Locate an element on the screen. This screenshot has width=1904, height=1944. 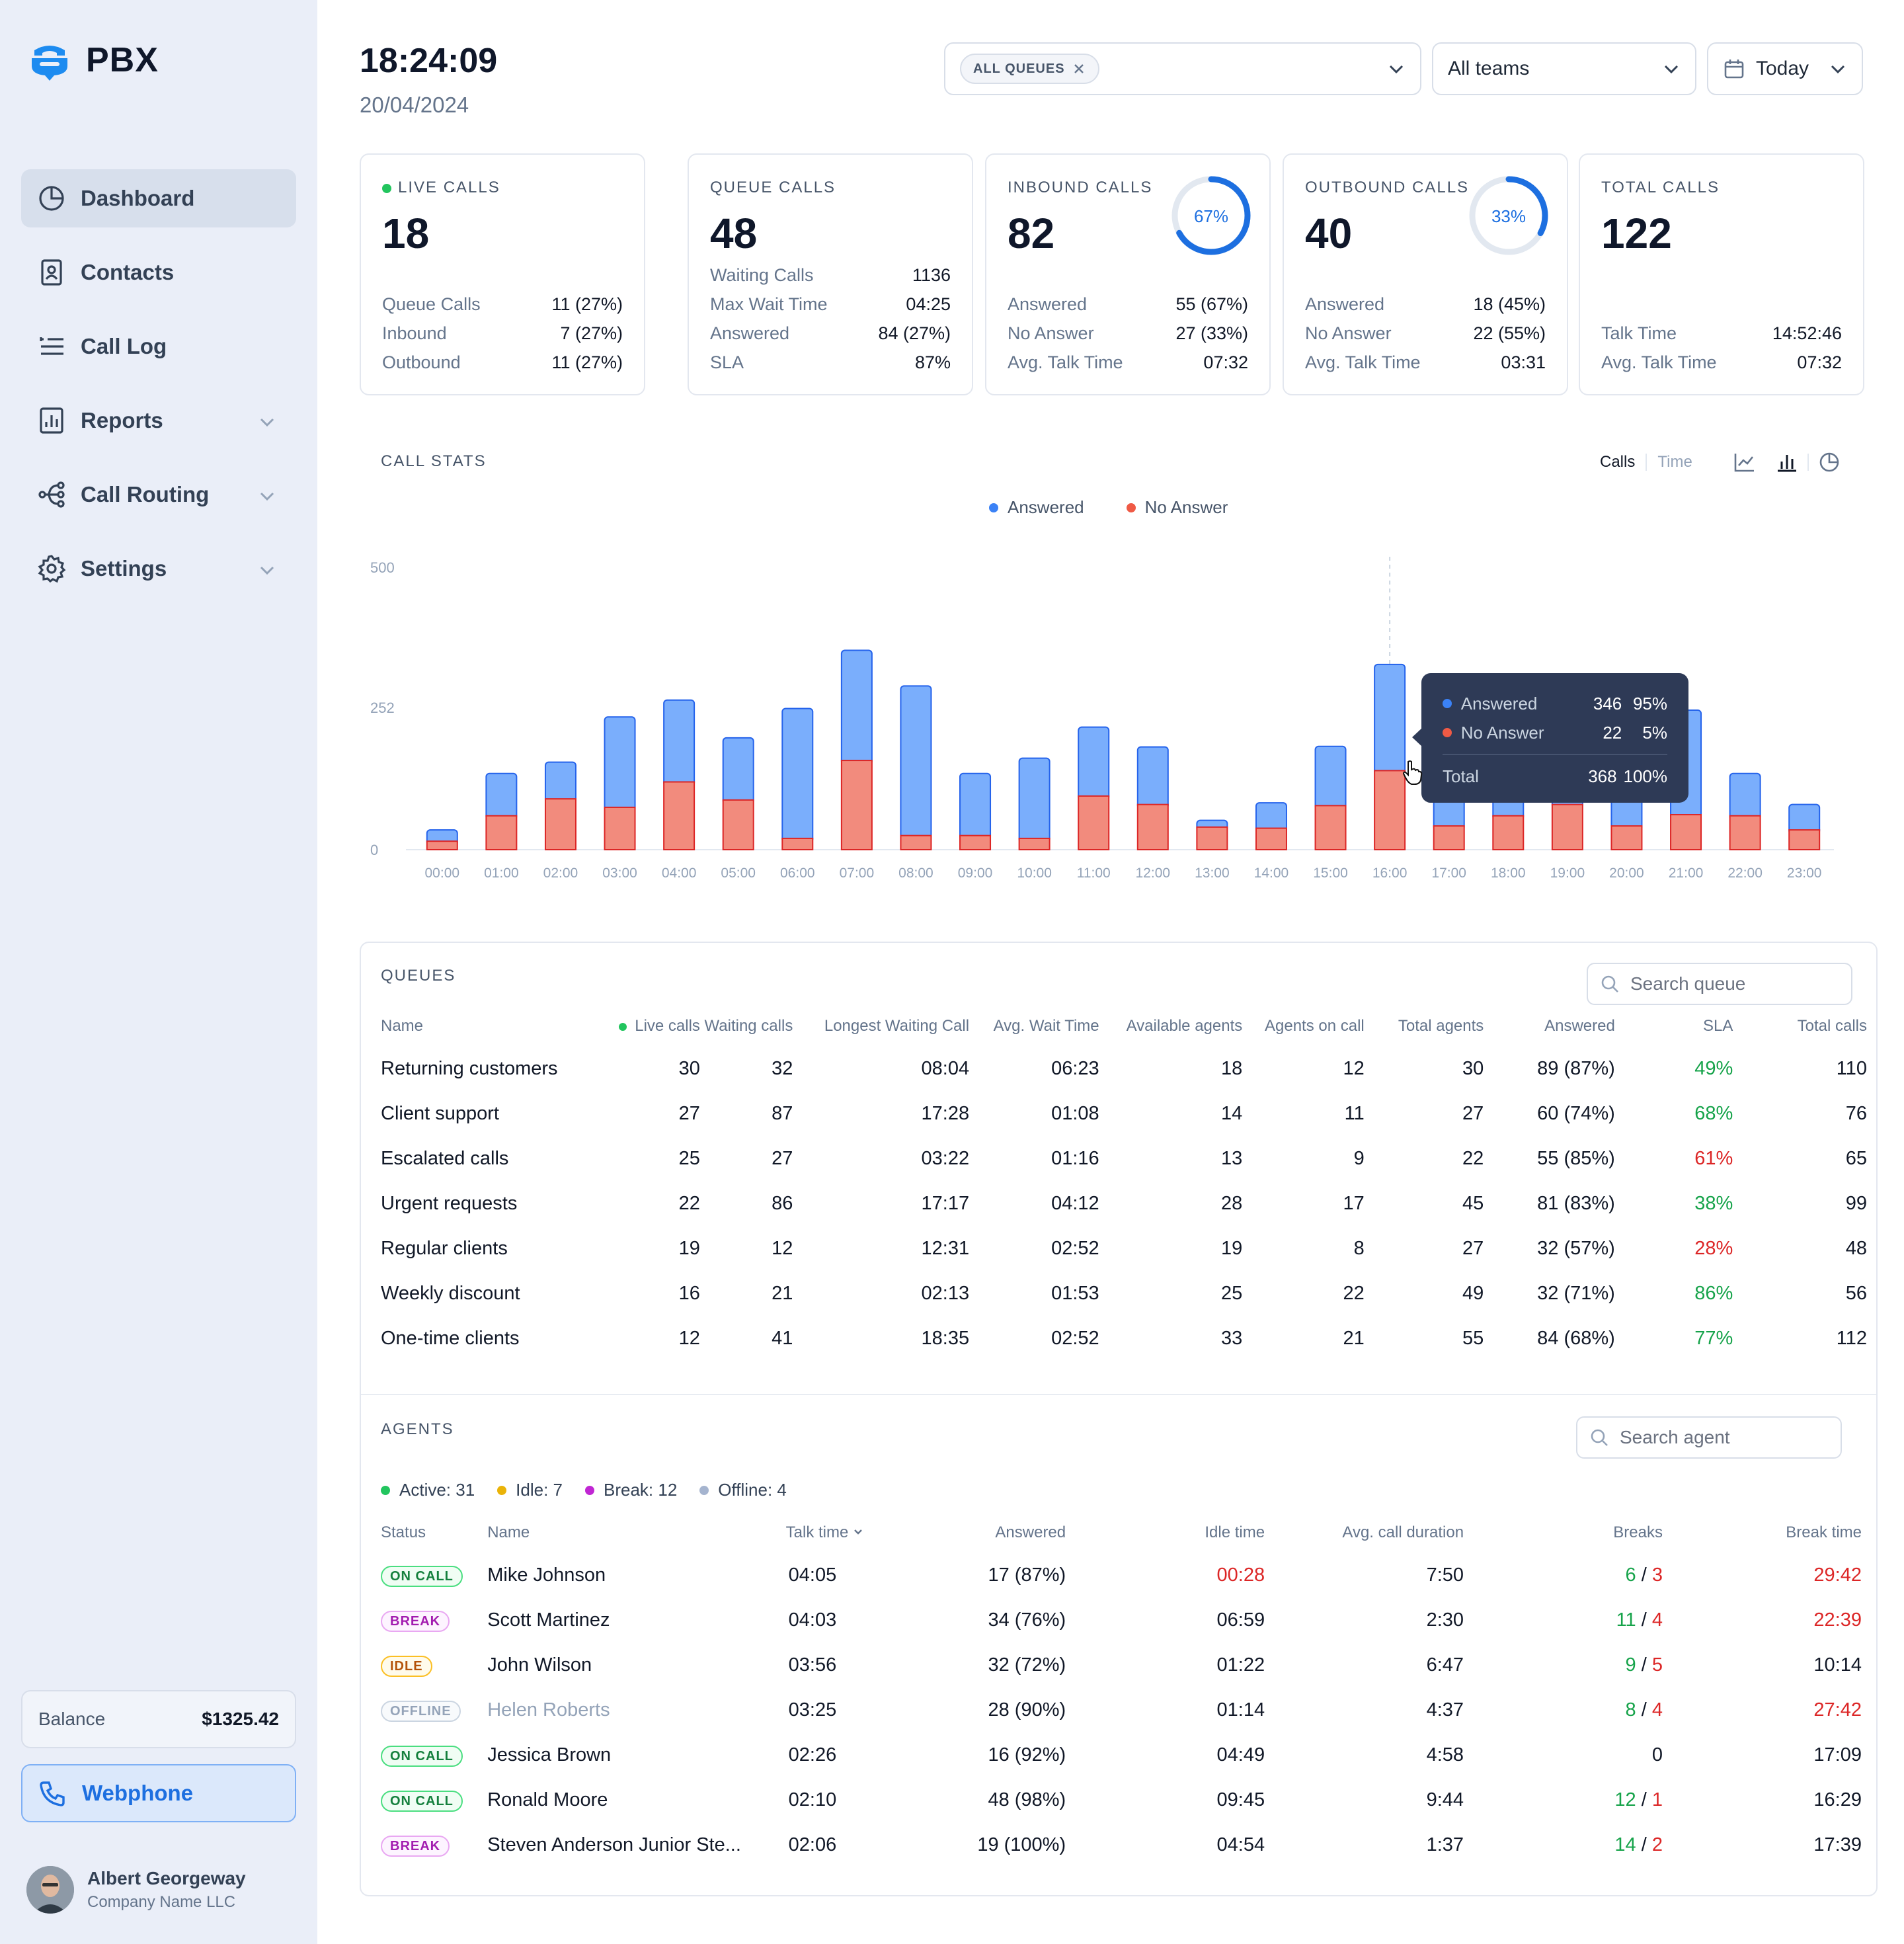
col-break-time: Break time is located at coordinates (1824, 1532).